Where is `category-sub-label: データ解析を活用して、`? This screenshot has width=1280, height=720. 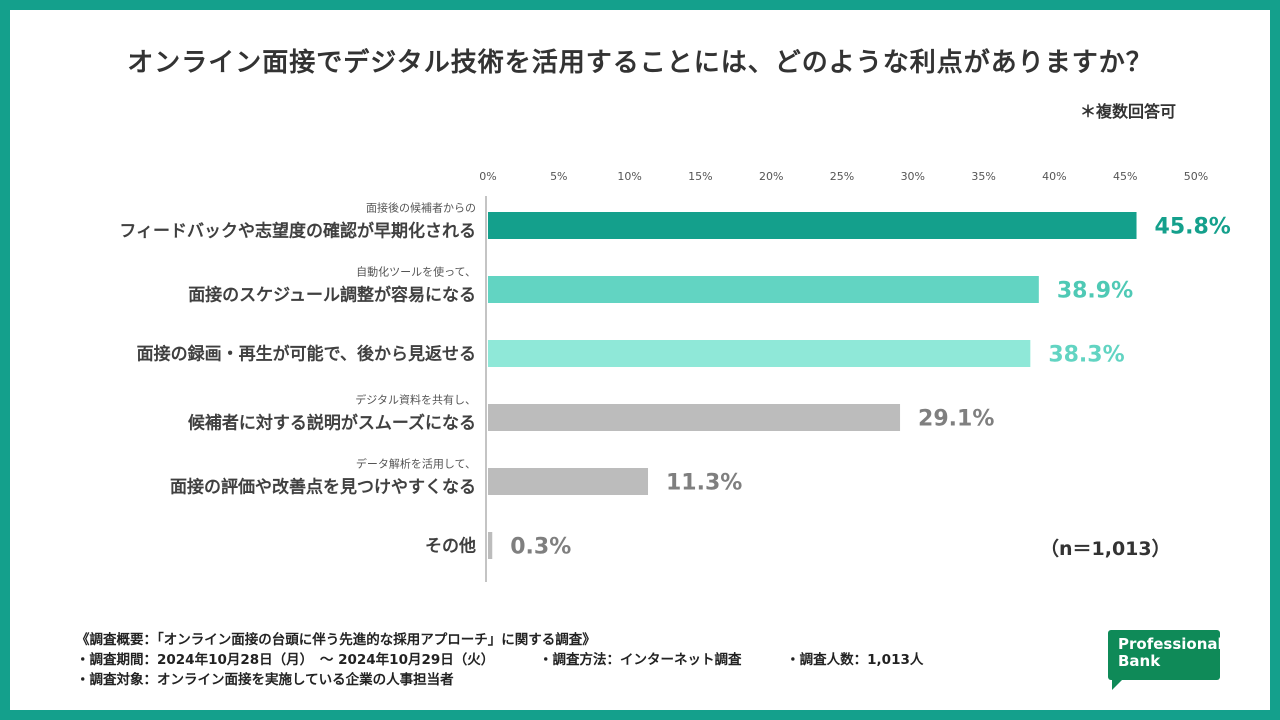
category-sub-label: データ解析を活用して、 is located at coordinates (416, 464).